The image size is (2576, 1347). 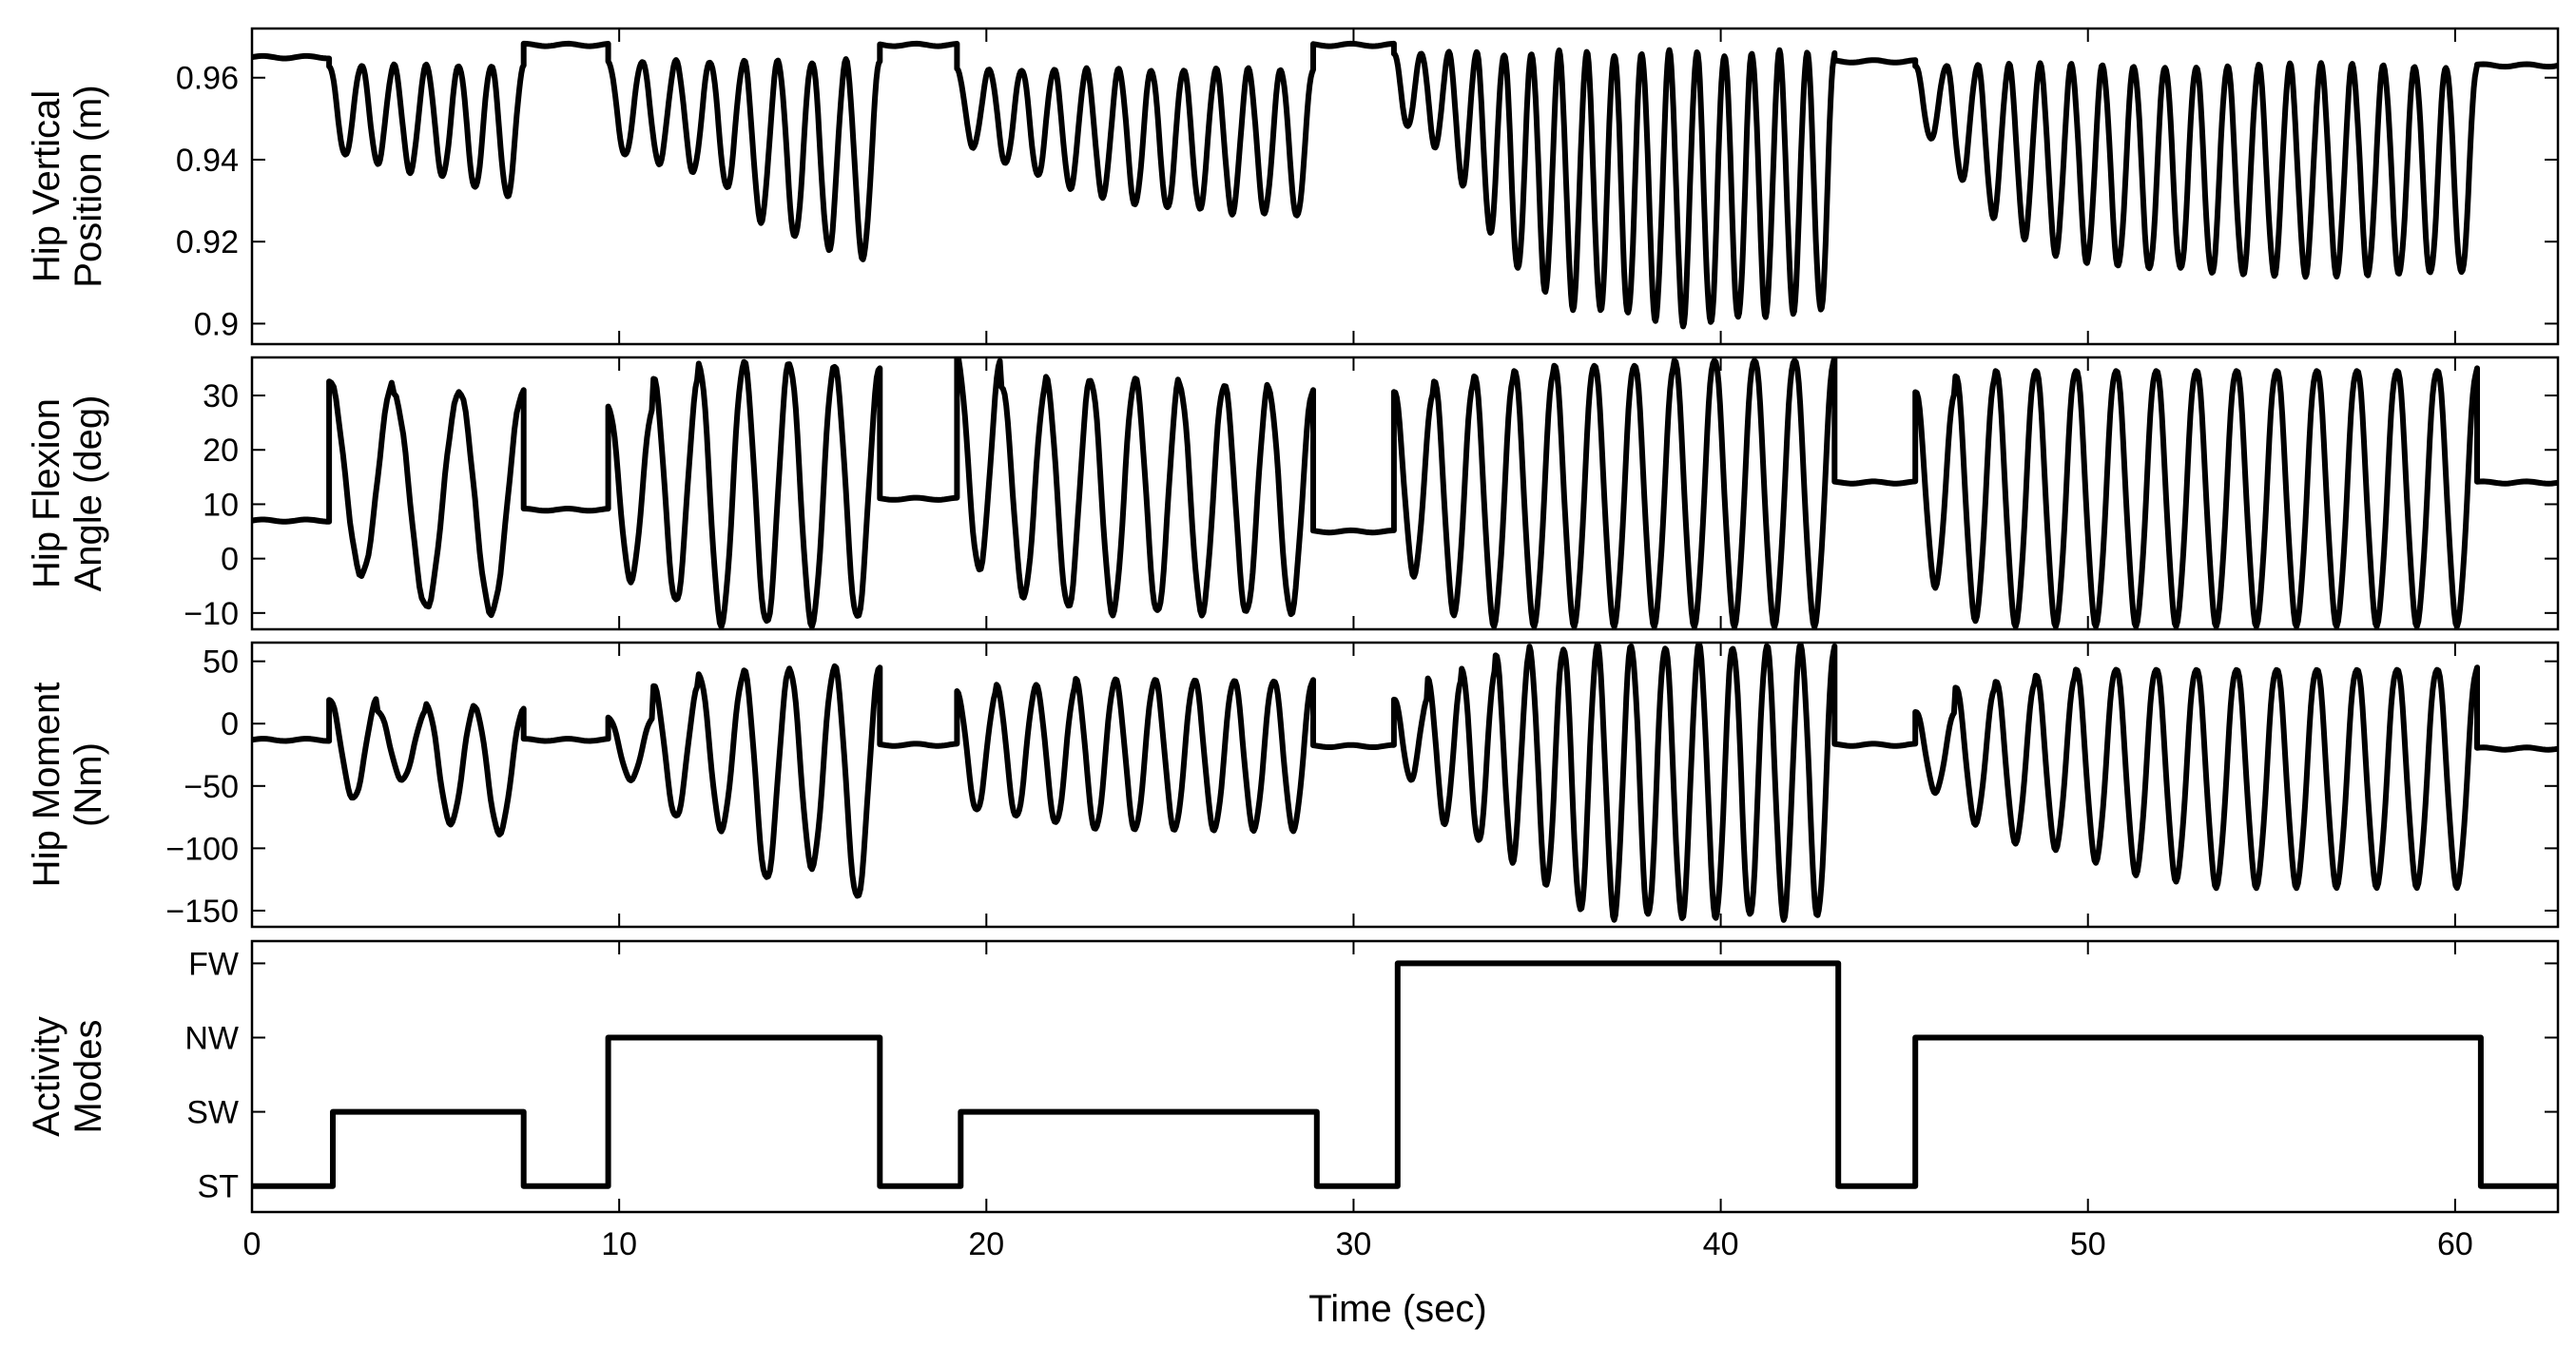 What do you see at coordinates (221, 663) in the screenshot?
I see `hip-moment-y-tick-label: 50` at bounding box center [221, 663].